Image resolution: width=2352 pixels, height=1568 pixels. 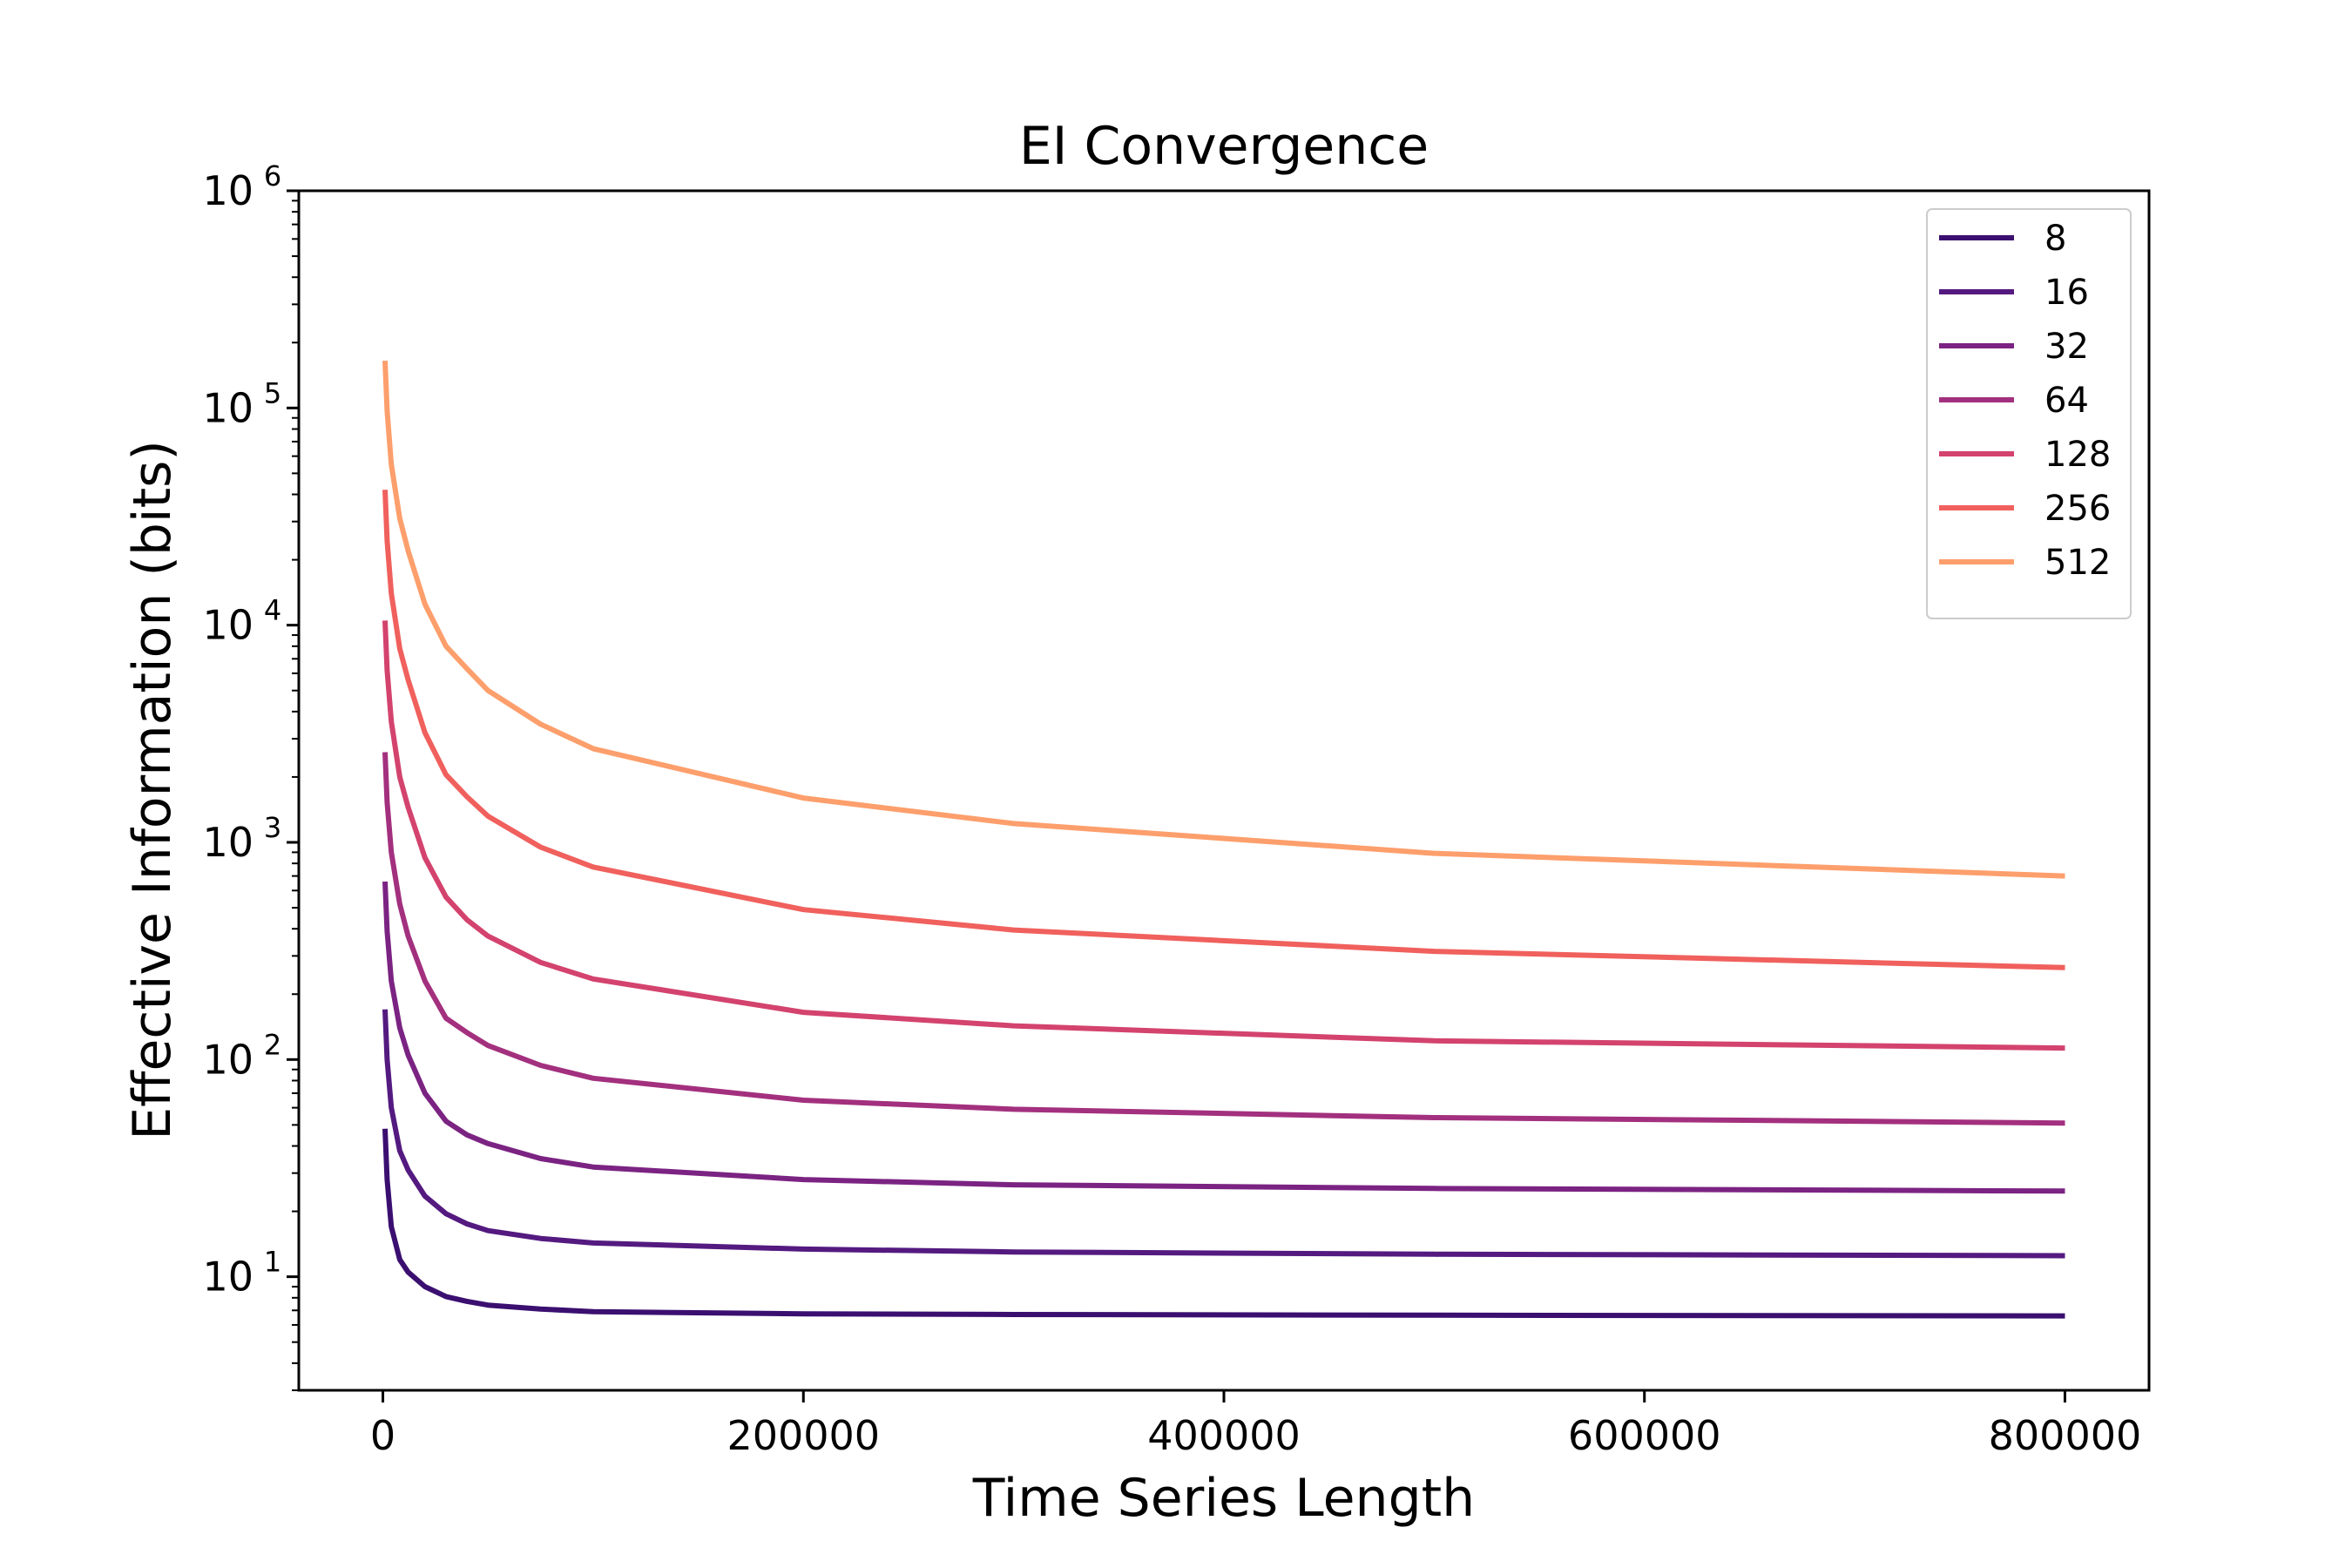 What do you see at coordinates (803, 1435) in the screenshot?
I see `x-tick-label: 200000` at bounding box center [803, 1435].